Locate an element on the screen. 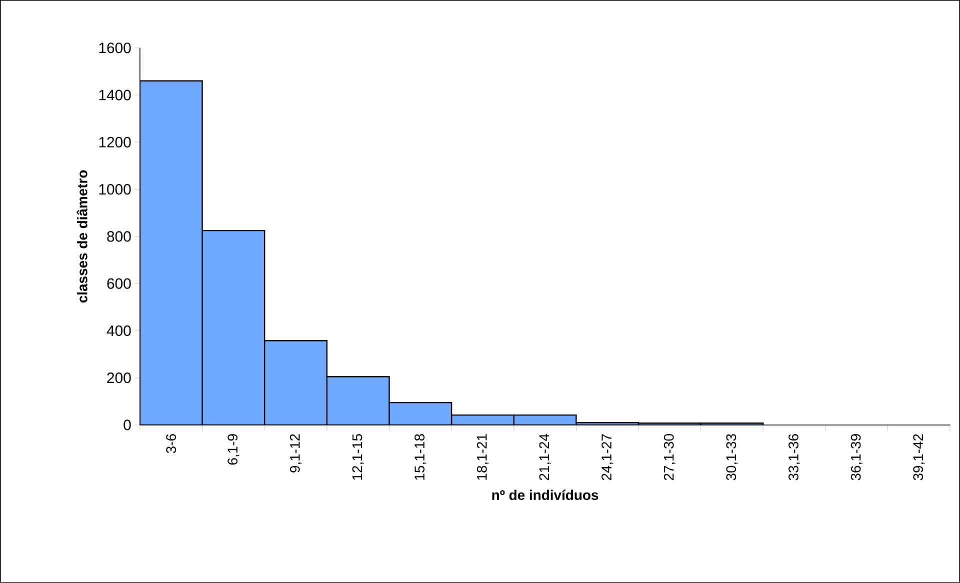 The width and height of the screenshot is (960, 583). y-tick-label: 1600 is located at coordinates (115, 48).